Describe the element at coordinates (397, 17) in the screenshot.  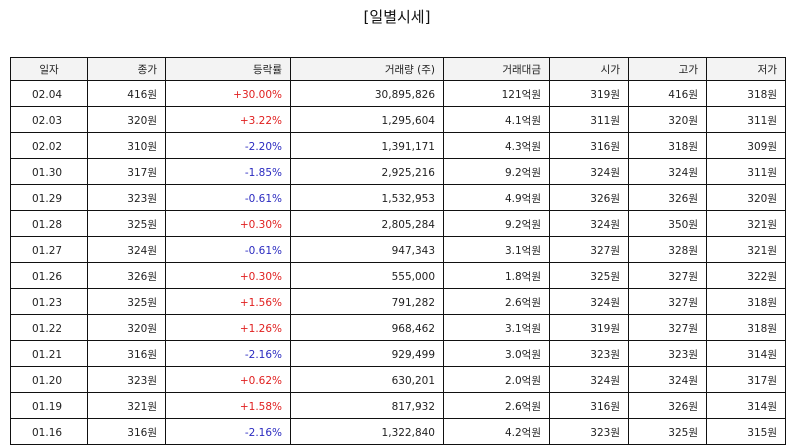
I see `page-title: [일별시세]` at that location.